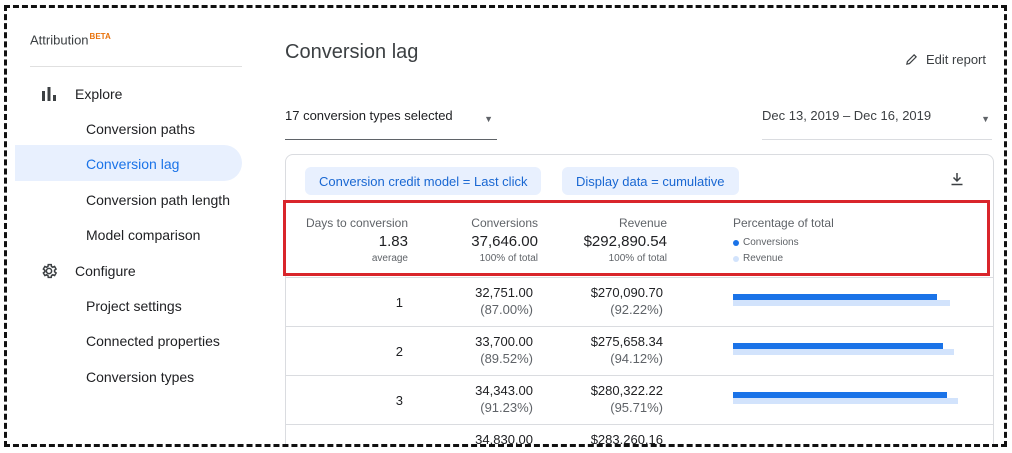 The image size is (1012, 453). What do you see at coordinates (133, 164) in the screenshot?
I see `sidebar-item-conversion-lag: Conversion lag` at bounding box center [133, 164].